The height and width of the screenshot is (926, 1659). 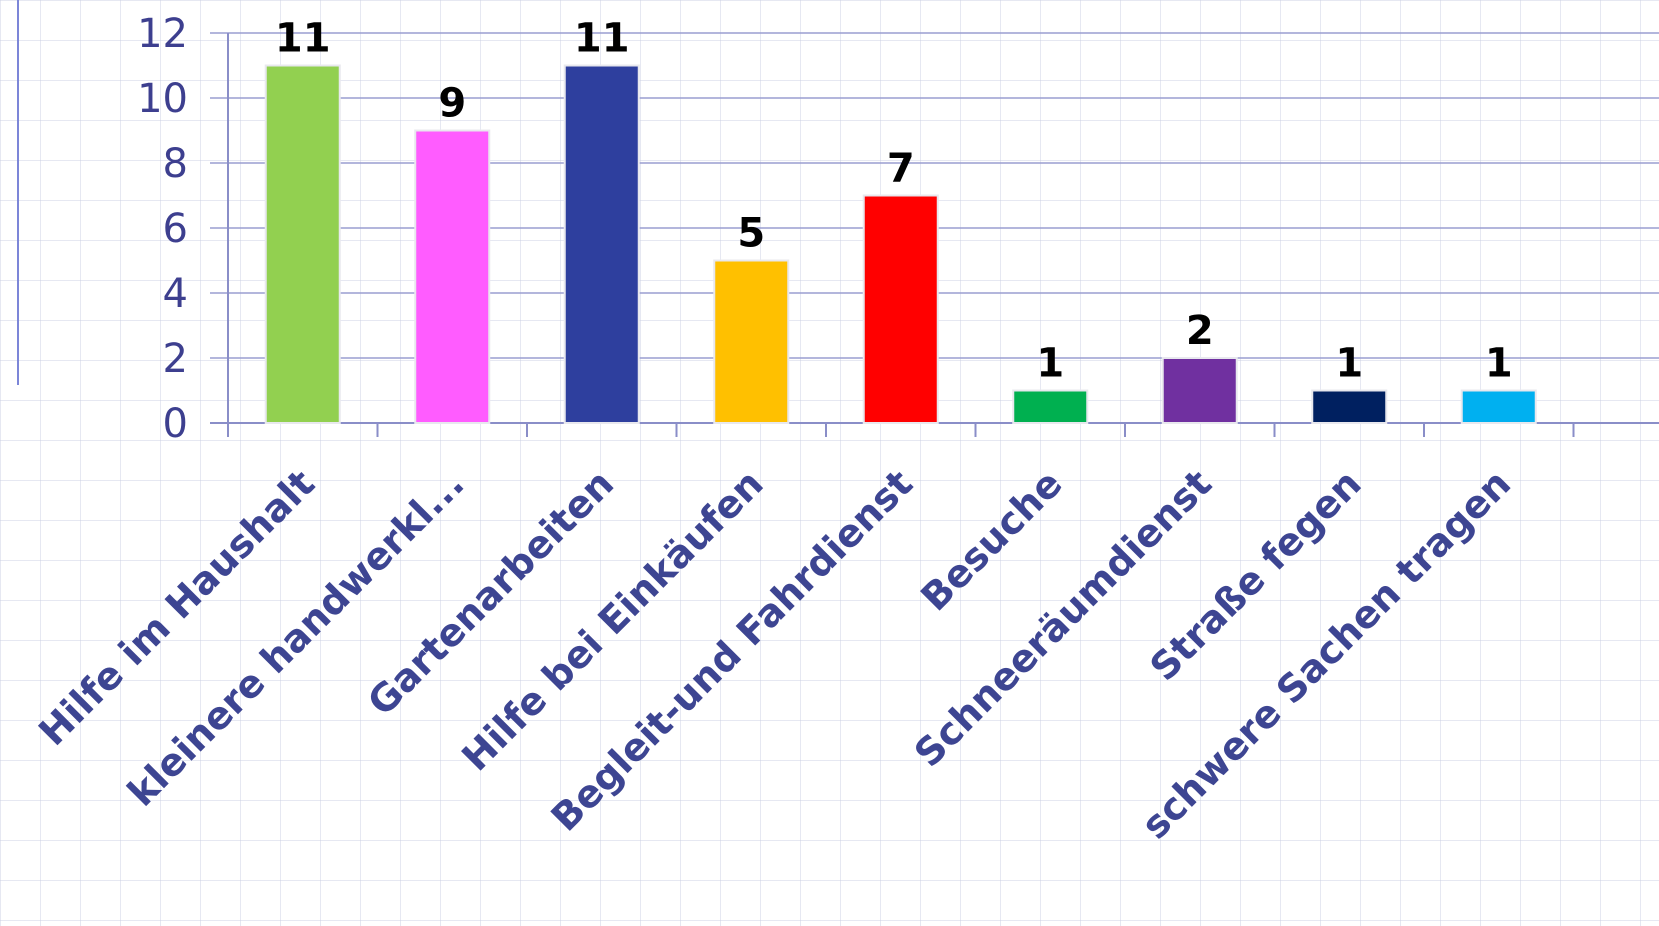 What do you see at coordinates (162, 229) in the screenshot?
I see `y-axis-ticks: 0 2 4 6 8 10 12` at bounding box center [162, 229].